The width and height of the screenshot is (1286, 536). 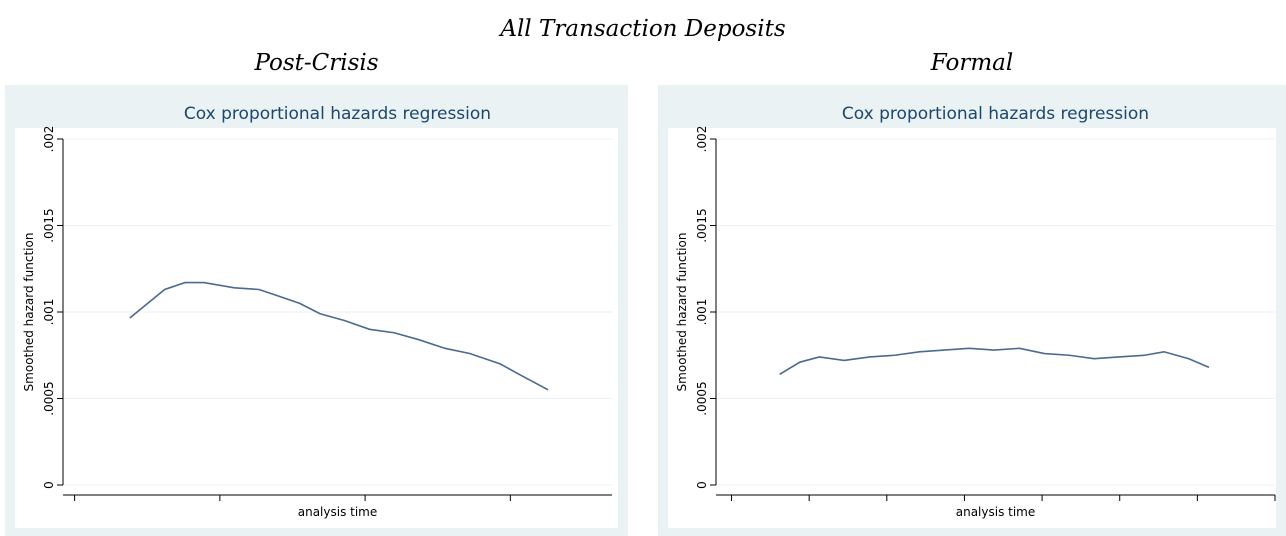 I want to click on figure-title: All Transaction Deposits, so click(x=641, y=29).